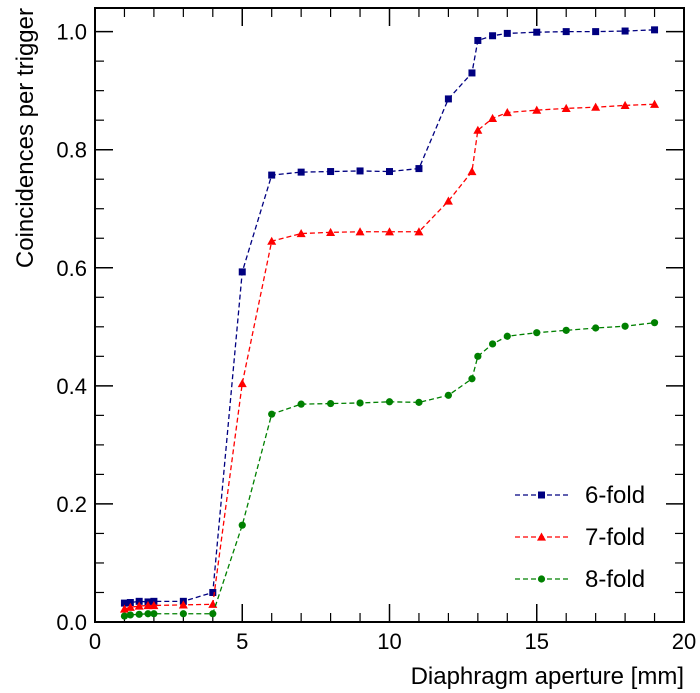  What do you see at coordinates (389, 641) in the screenshot?
I see `x-tick-label: 10` at bounding box center [389, 641].